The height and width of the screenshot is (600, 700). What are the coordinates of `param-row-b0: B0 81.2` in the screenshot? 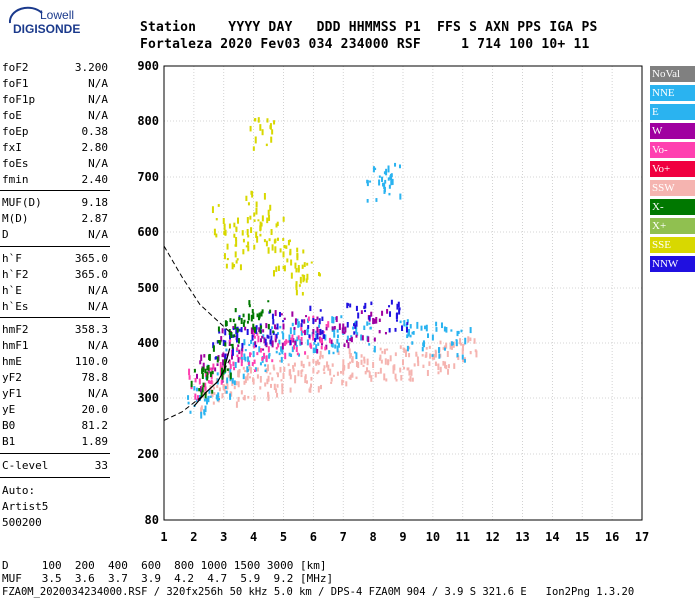 It's located at (55, 426).